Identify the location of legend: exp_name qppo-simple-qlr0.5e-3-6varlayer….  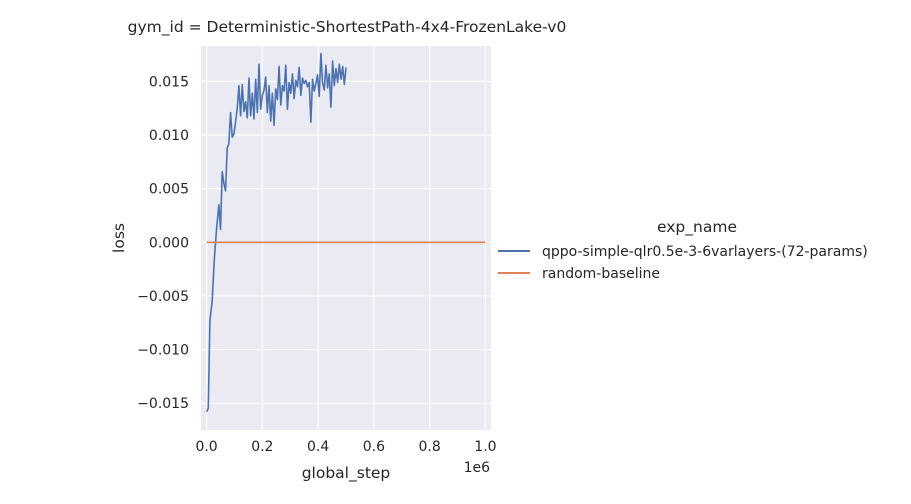
(683, 250).